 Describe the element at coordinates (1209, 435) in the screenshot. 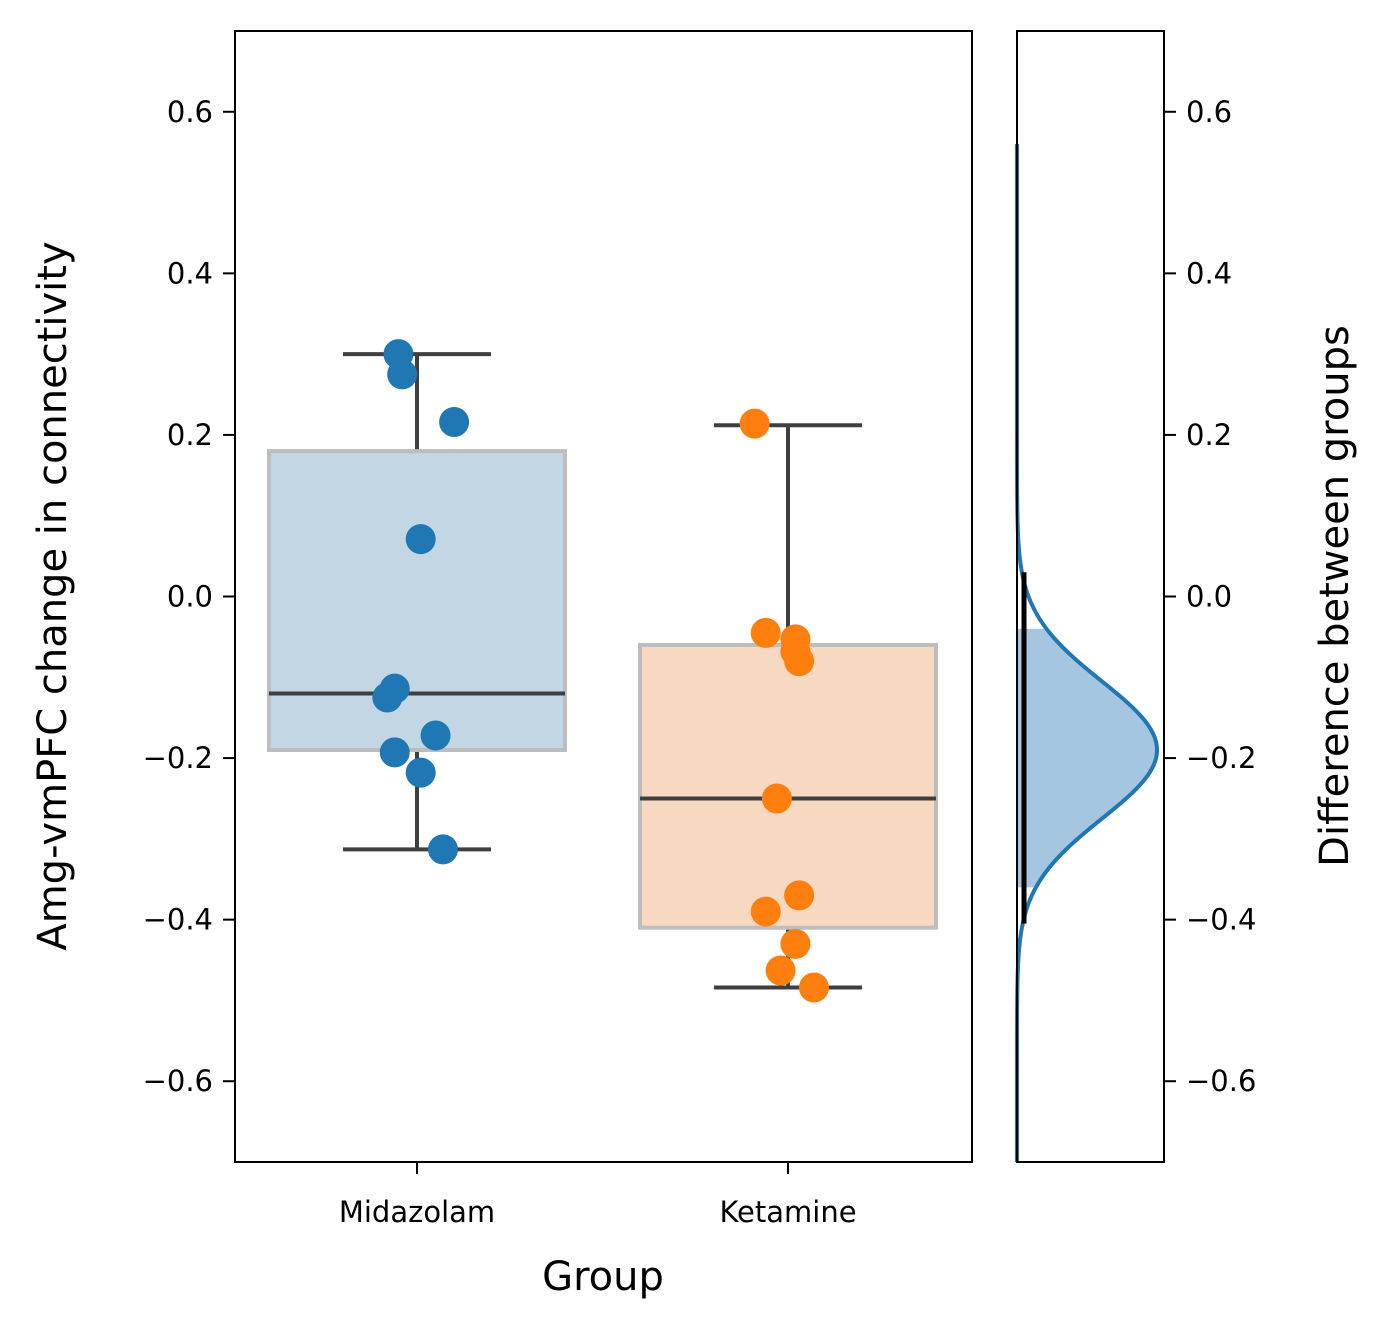

I see `side-y-tick-label: 0.2` at that location.